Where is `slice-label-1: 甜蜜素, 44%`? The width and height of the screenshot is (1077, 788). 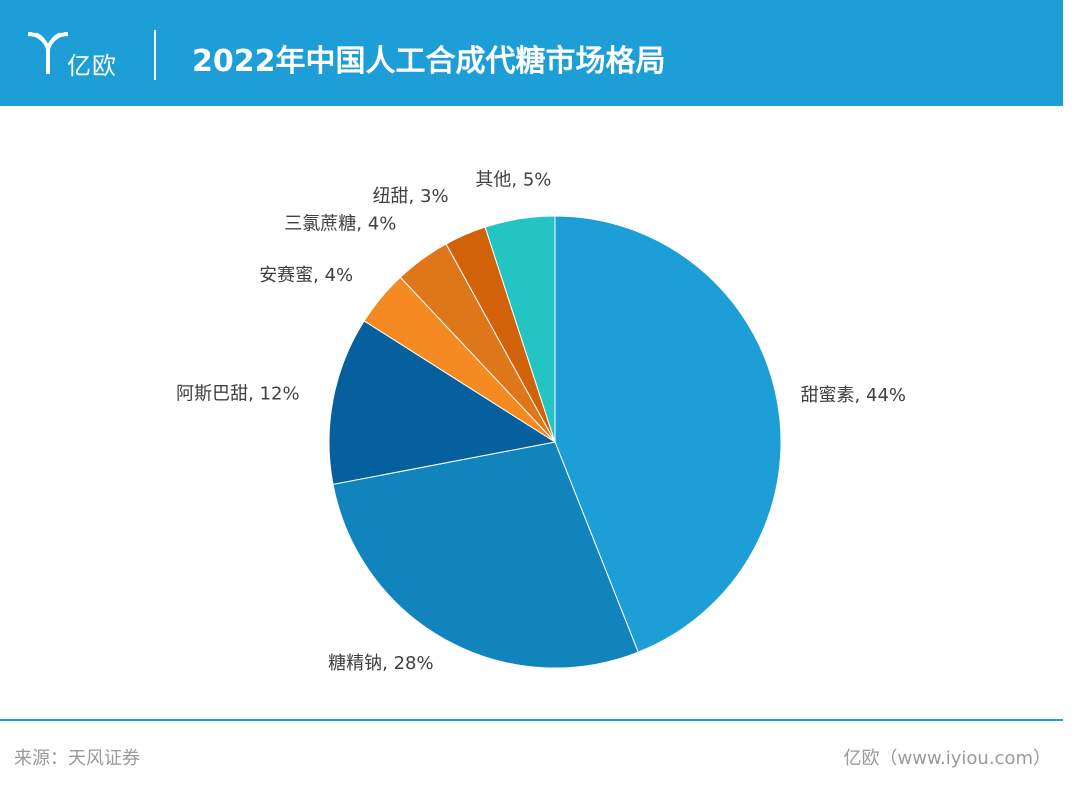
slice-label-1: 甜蜜素, 44% is located at coordinates (853, 395).